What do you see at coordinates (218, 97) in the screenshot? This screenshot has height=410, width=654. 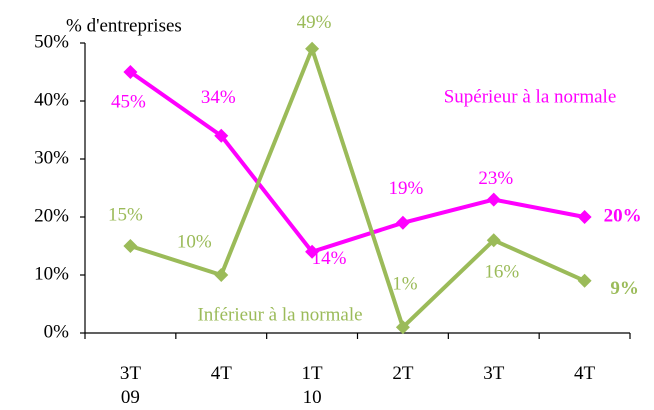 I see `data-label: 34%` at bounding box center [218, 97].